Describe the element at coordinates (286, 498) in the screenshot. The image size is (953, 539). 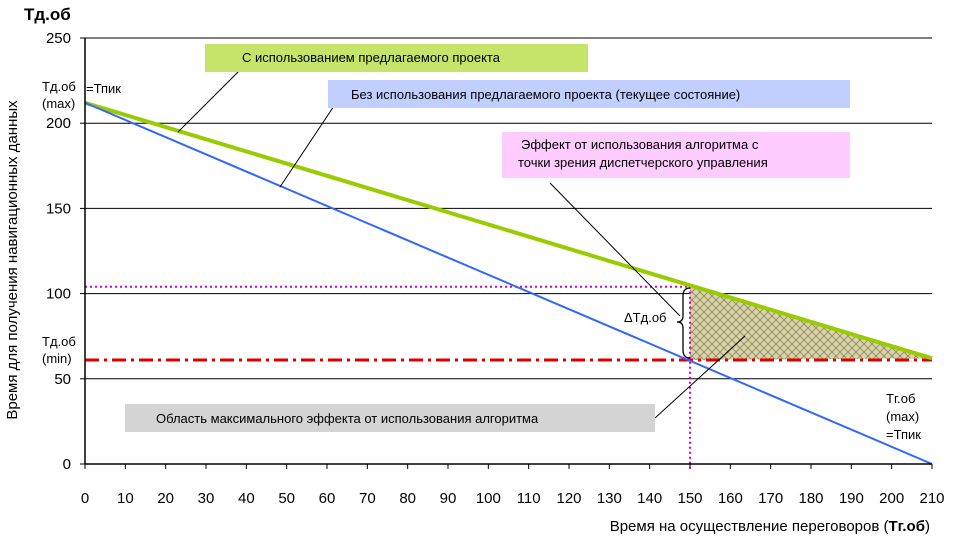
I see `x-tick-label: 50` at that location.